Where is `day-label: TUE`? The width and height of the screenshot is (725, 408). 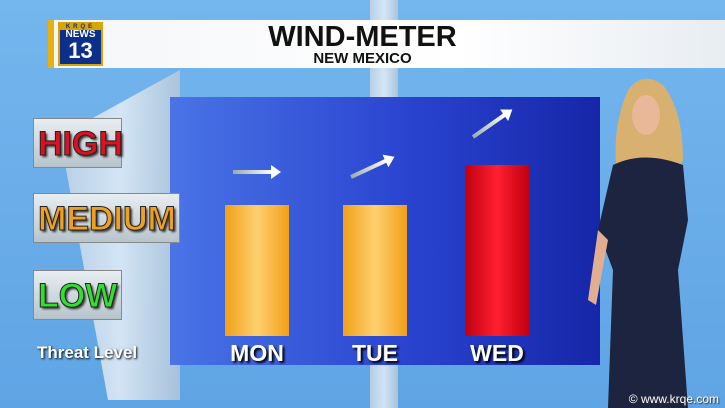 day-label: TUE is located at coordinates (375, 353).